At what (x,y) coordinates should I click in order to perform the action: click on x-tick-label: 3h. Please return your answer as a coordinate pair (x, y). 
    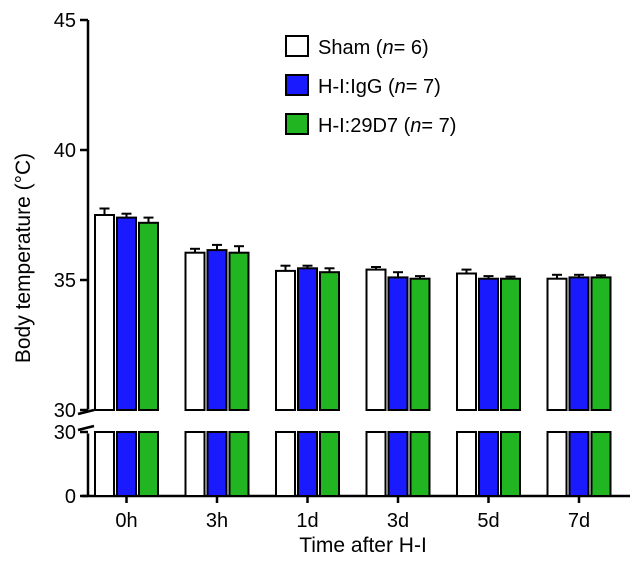
    Looking at the image, I should click on (217, 521).